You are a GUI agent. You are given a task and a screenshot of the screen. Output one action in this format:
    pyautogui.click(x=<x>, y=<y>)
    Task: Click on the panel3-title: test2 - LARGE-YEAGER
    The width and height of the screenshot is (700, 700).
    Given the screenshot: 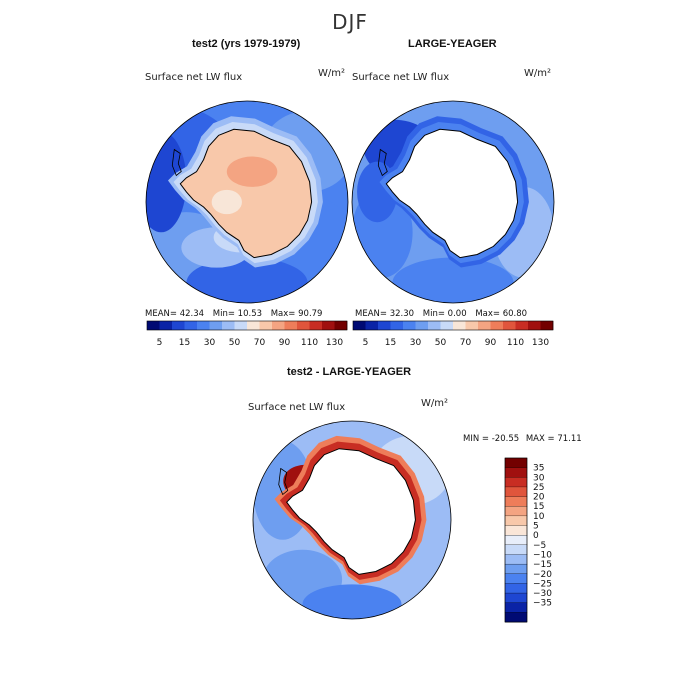 What is the action you would take?
    pyautogui.click(x=349, y=372)
    